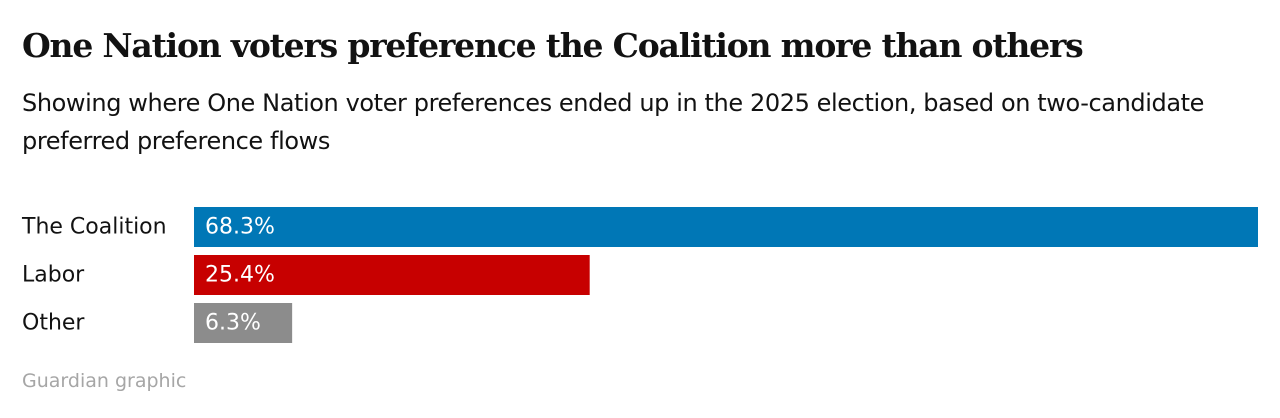  What do you see at coordinates (104, 381) in the screenshot?
I see `source-credit: Guardian graphic` at bounding box center [104, 381].